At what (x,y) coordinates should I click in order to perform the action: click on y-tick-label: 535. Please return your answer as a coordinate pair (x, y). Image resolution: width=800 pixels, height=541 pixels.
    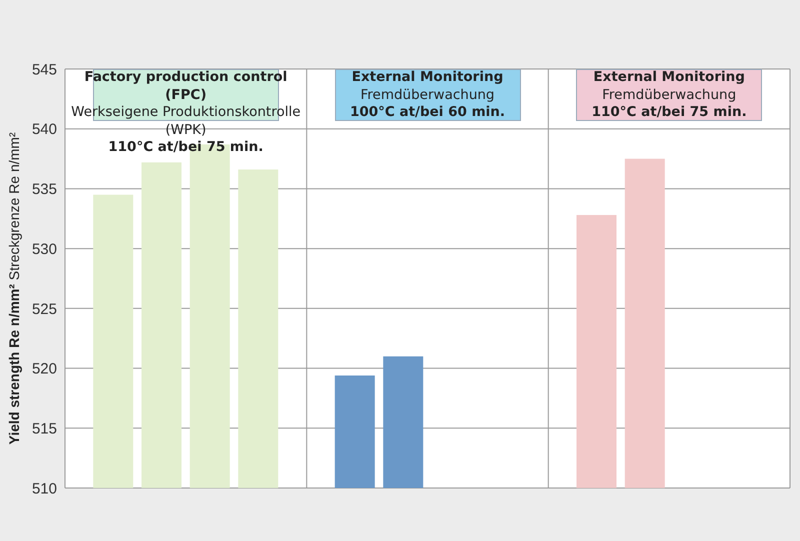
    Looking at the image, I should click on (44, 189).